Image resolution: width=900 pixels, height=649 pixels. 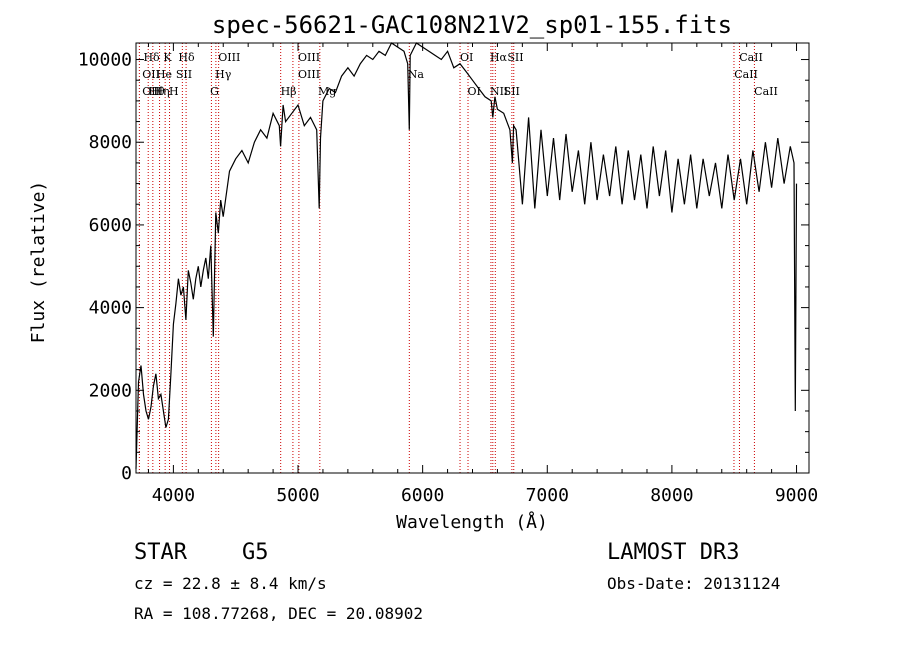 What do you see at coordinates (161, 91) in the screenshot?
I see `line-label-4: Hη` at bounding box center [161, 91].